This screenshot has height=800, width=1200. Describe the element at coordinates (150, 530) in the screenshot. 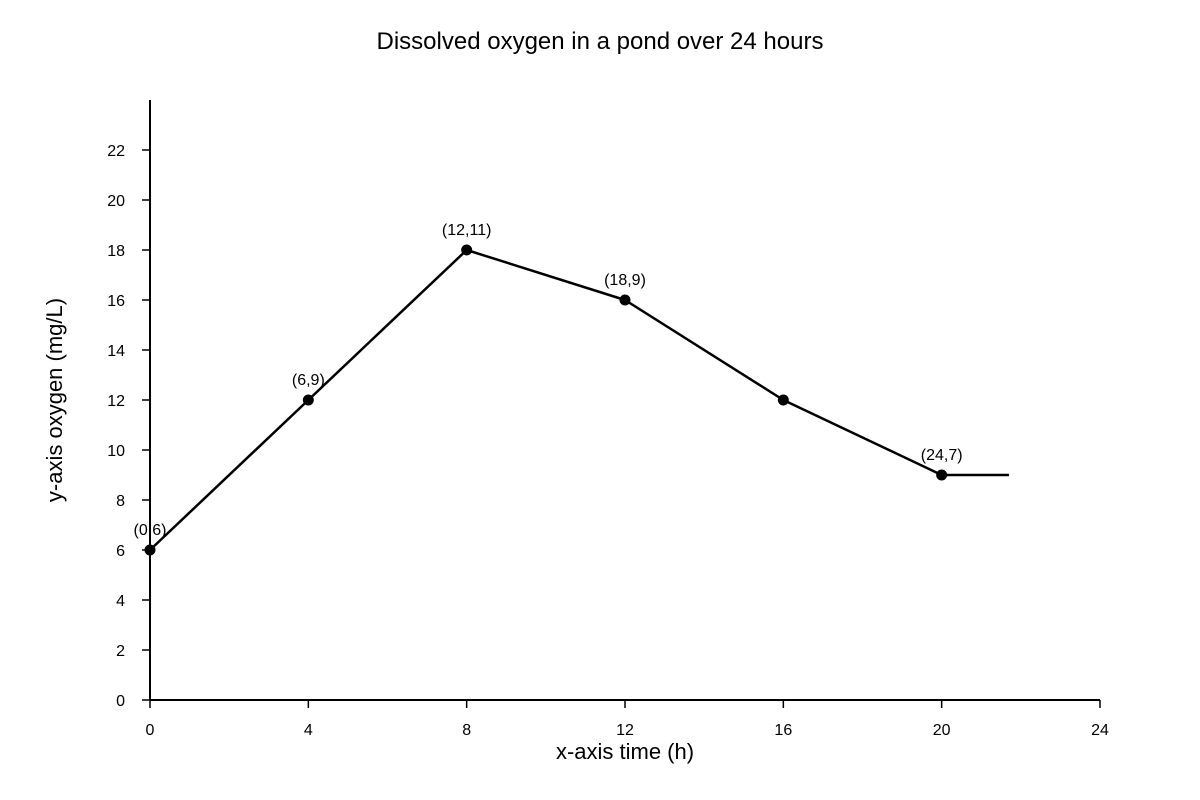

I see `data-label: (0,6)` at that location.